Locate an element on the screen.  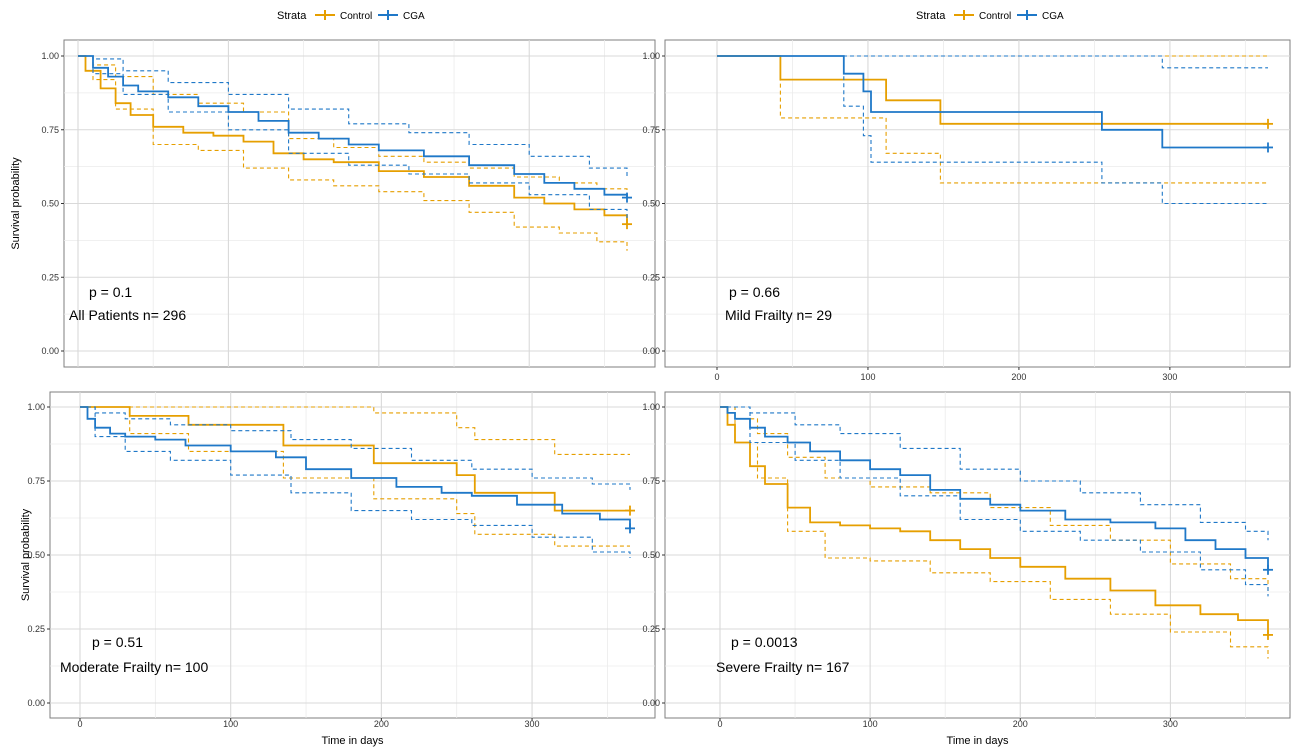
legend-left: Strata Control CGA is located at coordinates (351, 16).